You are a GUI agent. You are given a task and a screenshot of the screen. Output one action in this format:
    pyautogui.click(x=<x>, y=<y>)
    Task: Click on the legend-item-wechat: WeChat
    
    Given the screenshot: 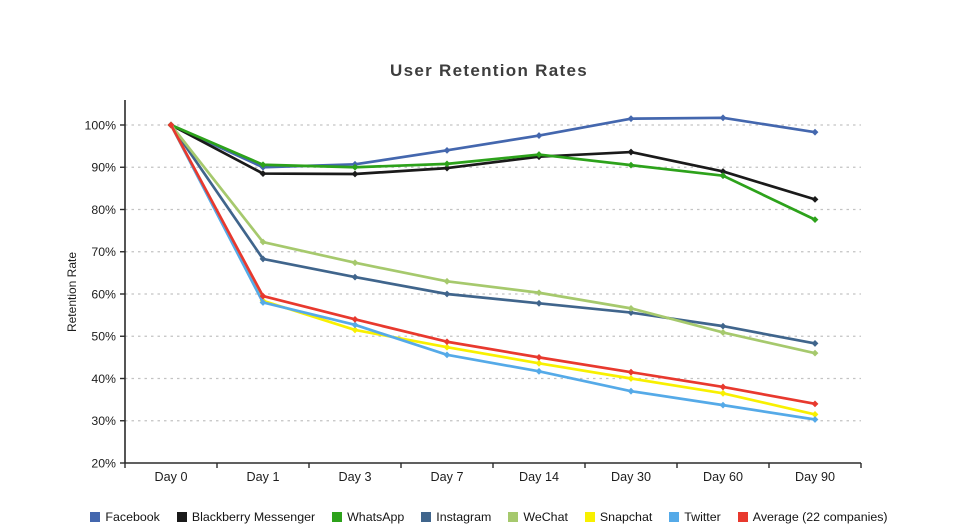 What is the action you would take?
    pyautogui.click(x=538, y=517)
    